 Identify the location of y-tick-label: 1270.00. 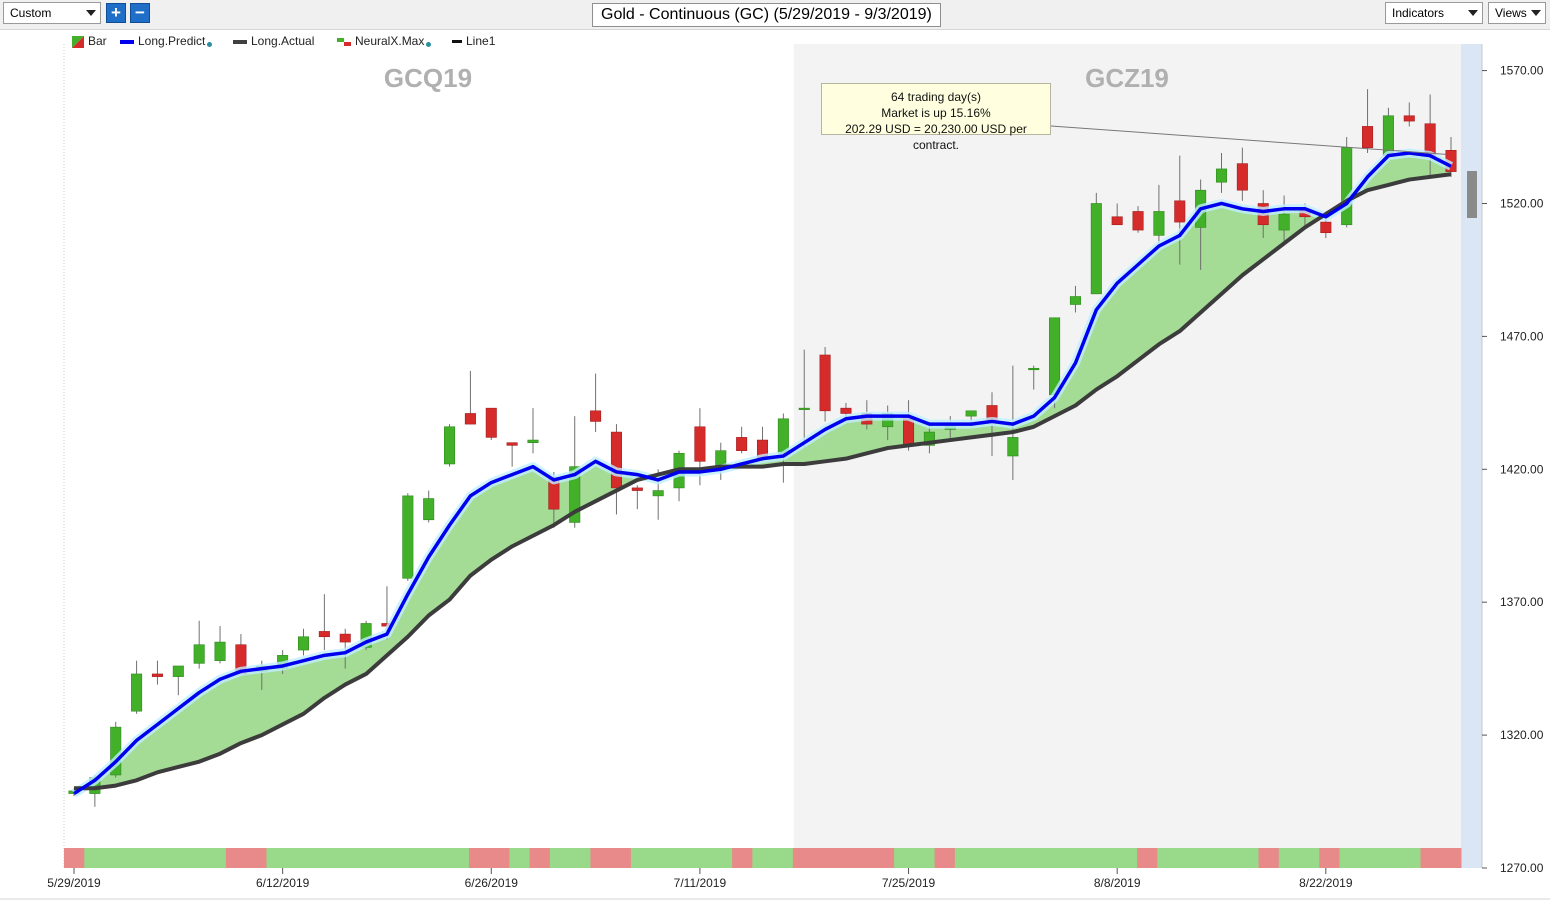
(1522, 868).